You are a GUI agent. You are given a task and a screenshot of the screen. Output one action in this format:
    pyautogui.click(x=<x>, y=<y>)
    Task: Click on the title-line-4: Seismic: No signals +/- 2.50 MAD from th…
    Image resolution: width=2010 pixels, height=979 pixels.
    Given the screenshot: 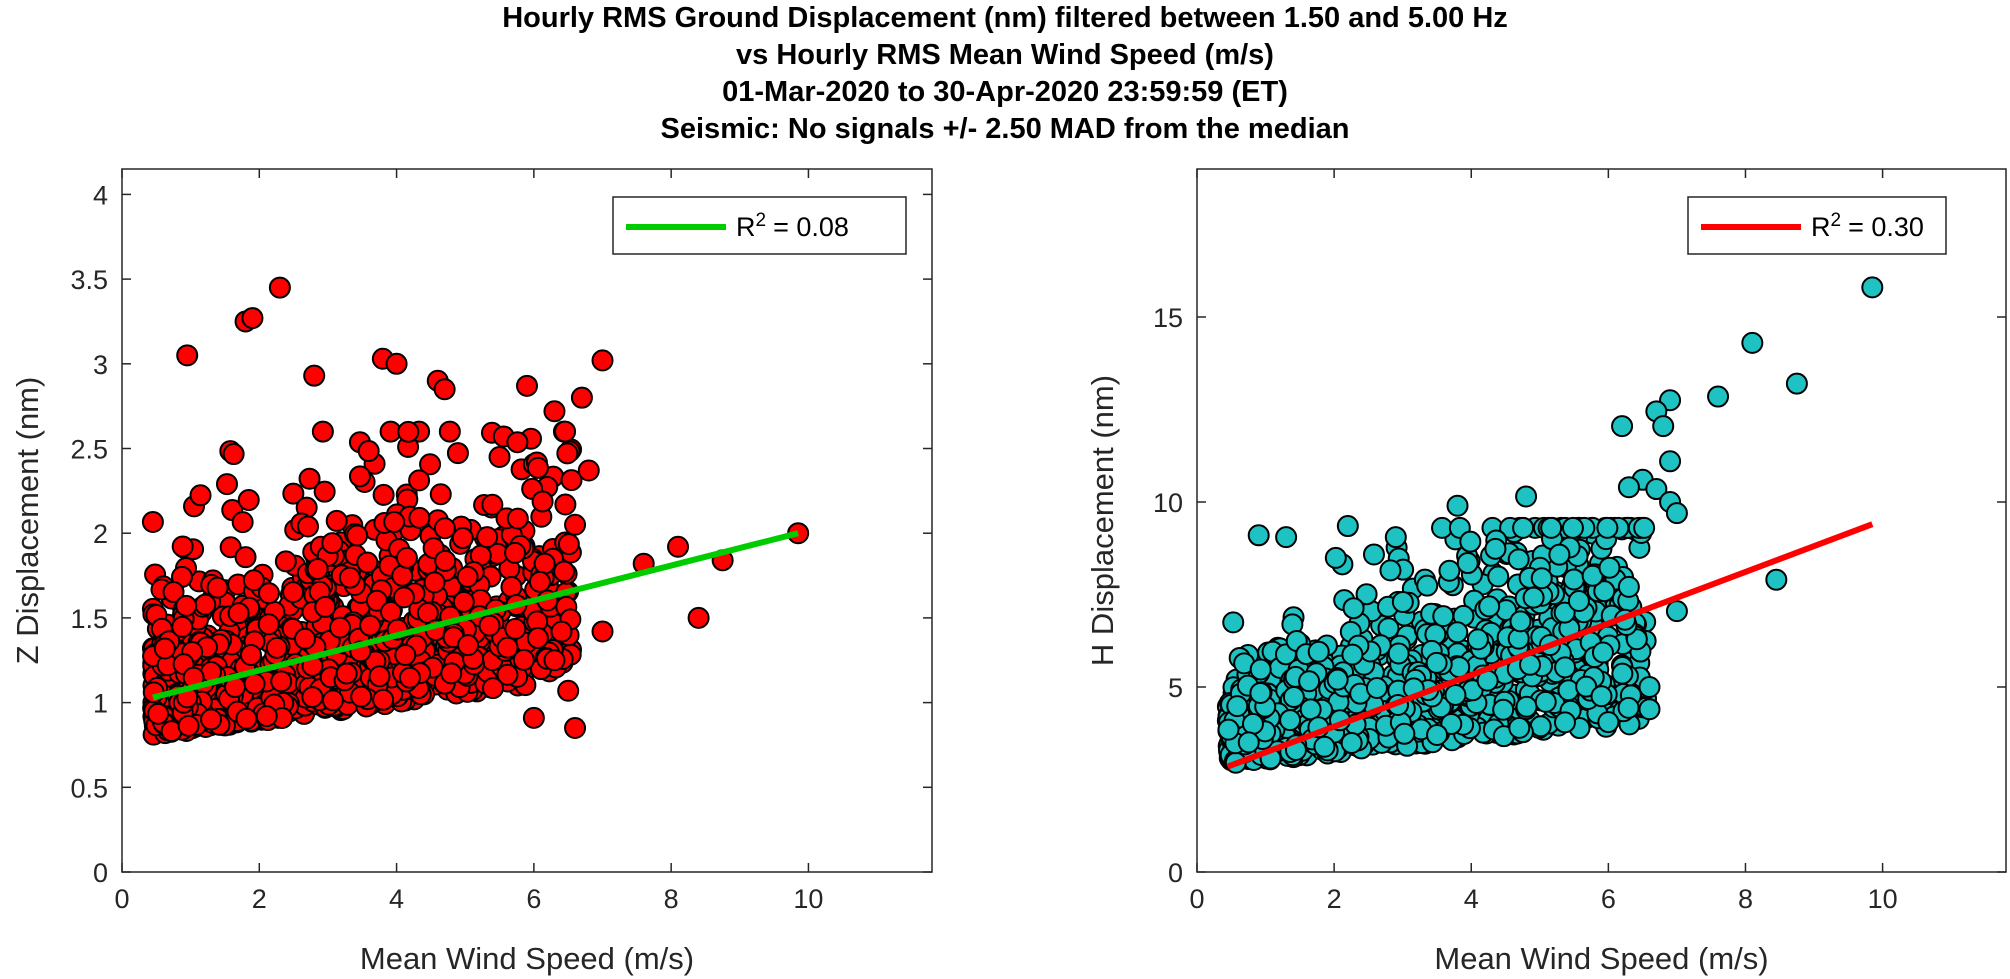 What is the action you would take?
    pyautogui.click(x=1005, y=129)
    